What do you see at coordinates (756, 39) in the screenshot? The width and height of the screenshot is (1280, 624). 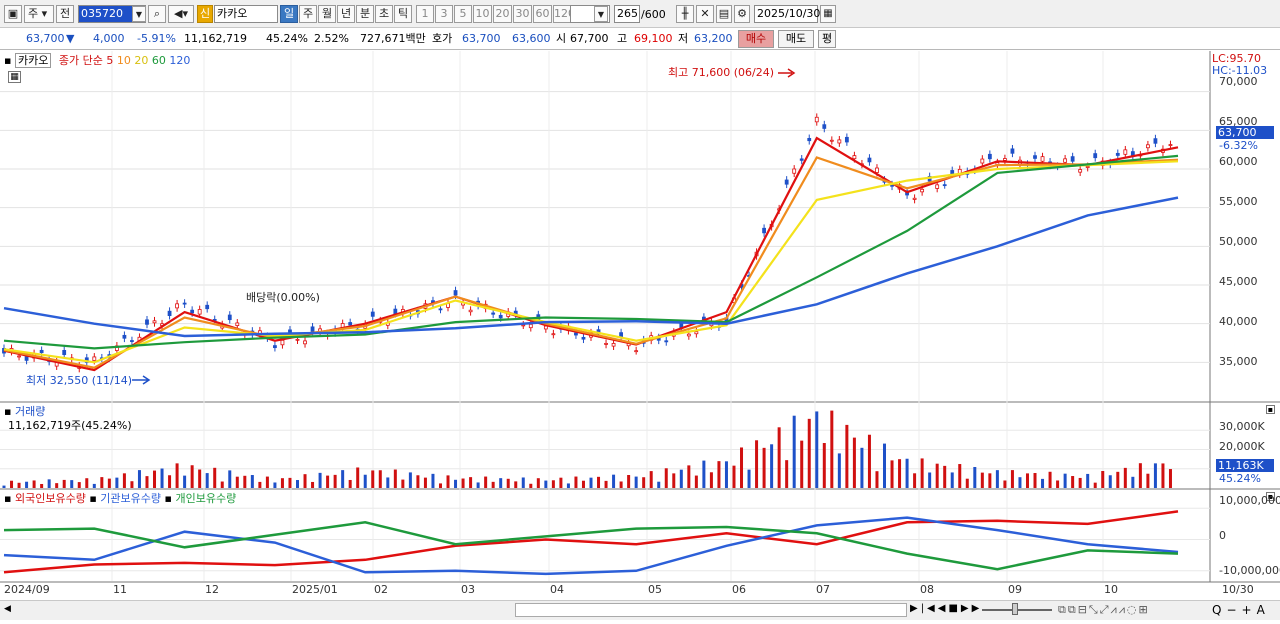 I see `buy-button: 매수` at bounding box center [756, 39].